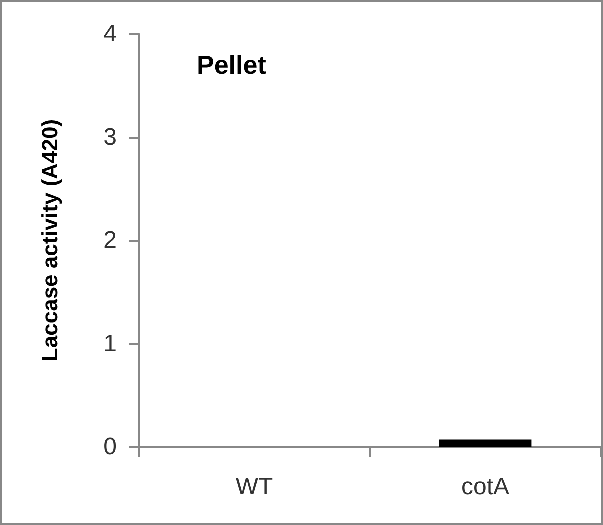  What do you see at coordinates (485, 487) in the screenshot?
I see `x-tick-label: cotA` at bounding box center [485, 487].